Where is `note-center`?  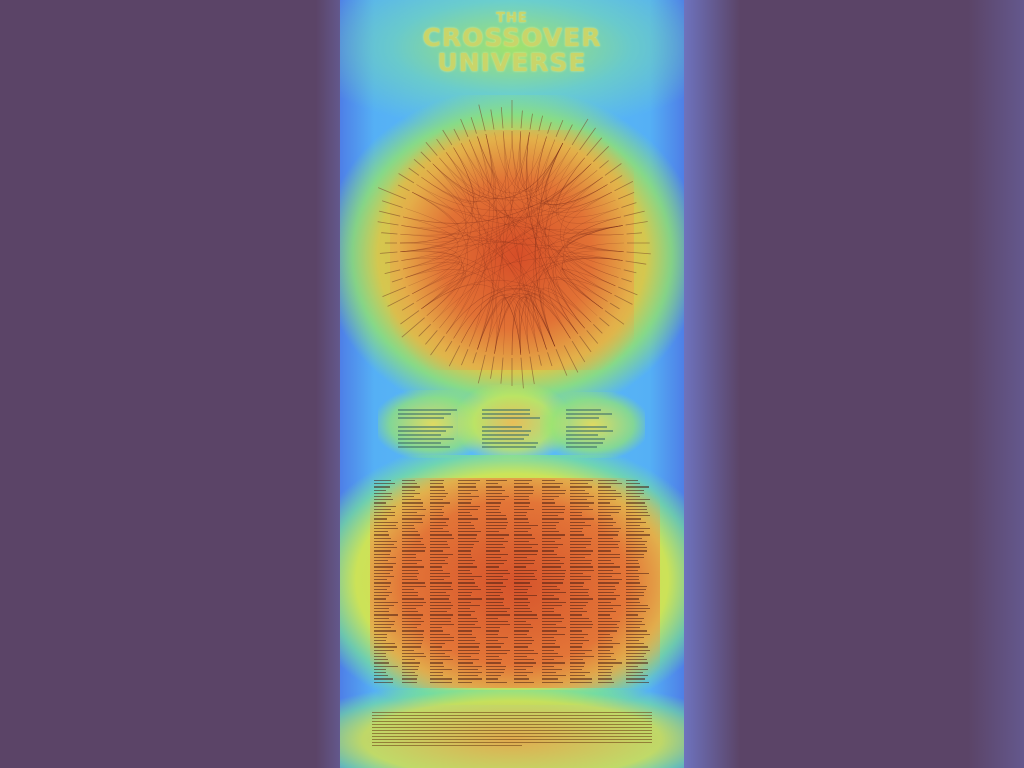
note-center is located at coordinates (513, 426).